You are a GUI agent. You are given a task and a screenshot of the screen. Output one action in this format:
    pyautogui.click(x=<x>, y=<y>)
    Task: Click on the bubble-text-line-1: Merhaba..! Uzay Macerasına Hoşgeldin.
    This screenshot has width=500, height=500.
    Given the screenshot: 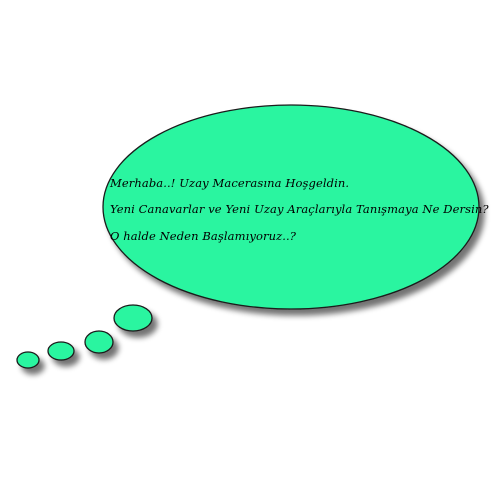 What is the action you would take?
    pyautogui.click(x=230, y=183)
    